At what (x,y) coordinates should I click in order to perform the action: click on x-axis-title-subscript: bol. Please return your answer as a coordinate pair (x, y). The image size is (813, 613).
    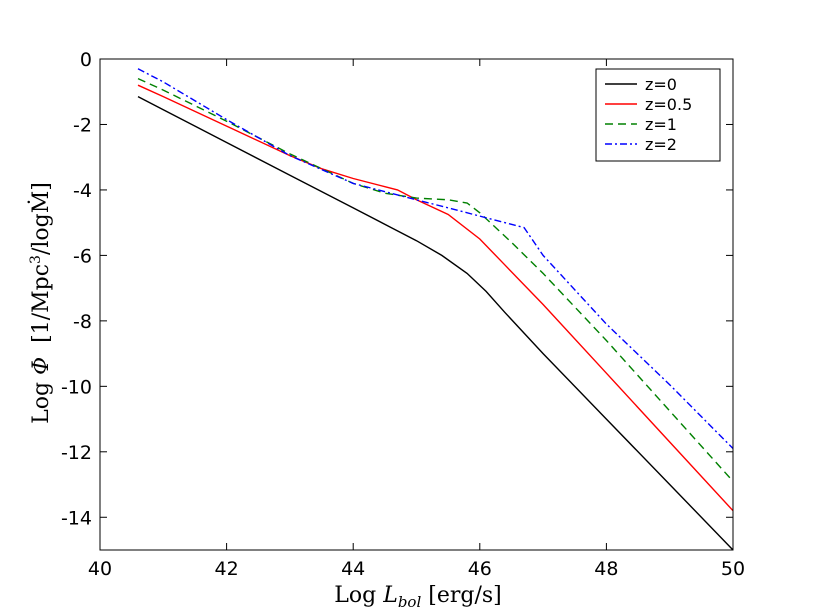
    Looking at the image, I should click on (410, 602).